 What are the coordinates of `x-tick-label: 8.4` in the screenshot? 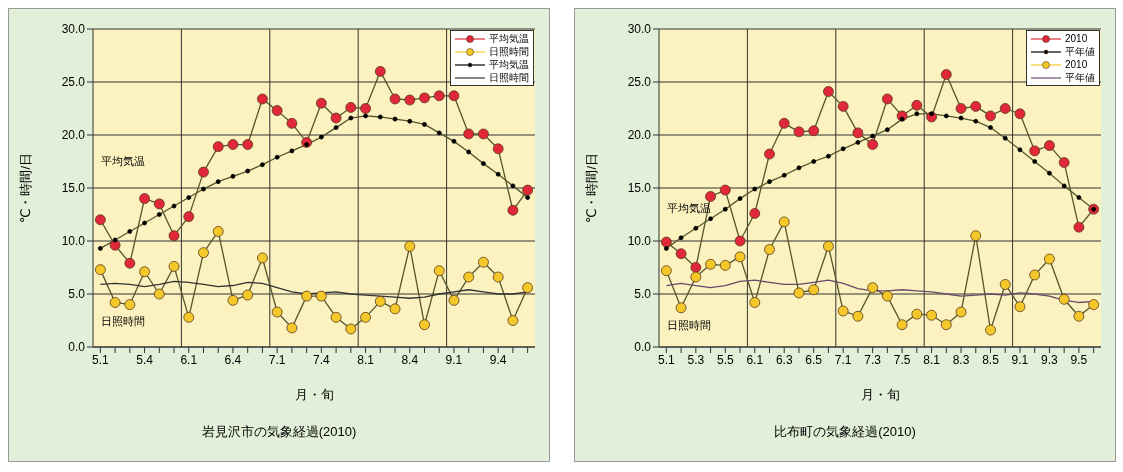 It's located at (410, 359).